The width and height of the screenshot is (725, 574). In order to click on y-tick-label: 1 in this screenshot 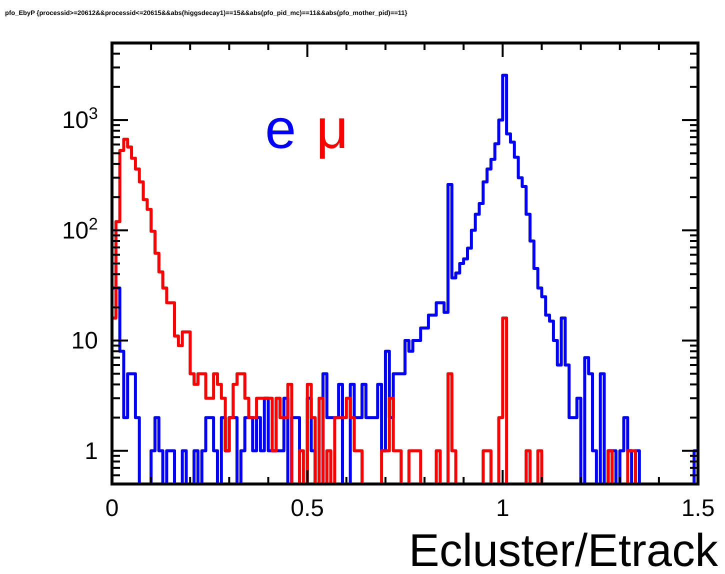, I will do `click(91, 451)`.